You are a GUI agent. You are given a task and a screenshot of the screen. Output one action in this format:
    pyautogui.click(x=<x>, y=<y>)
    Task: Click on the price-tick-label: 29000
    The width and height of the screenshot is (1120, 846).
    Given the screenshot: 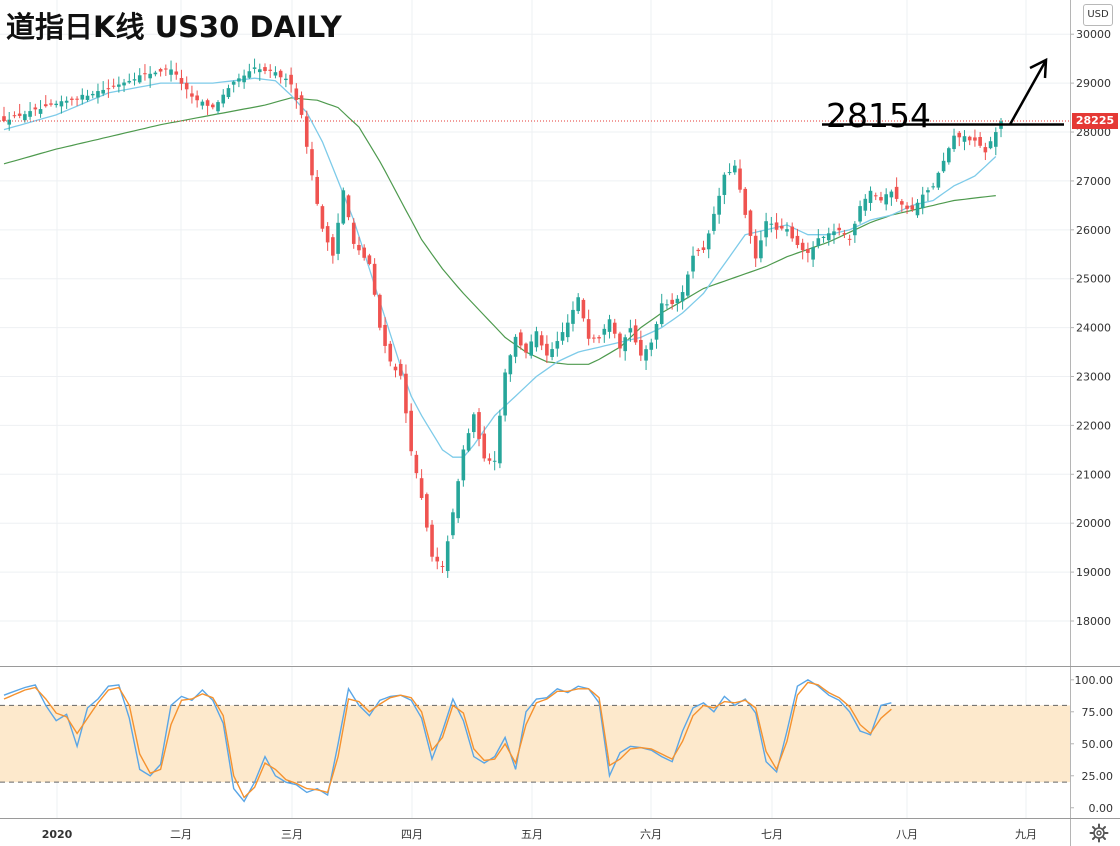 What is the action you would take?
    pyautogui.click(x=1093, y=83)
    